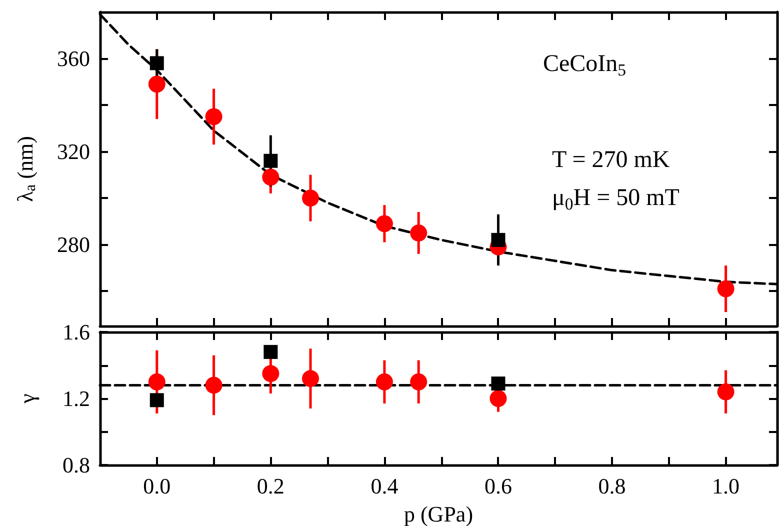 This screenshot has height=526, width=779. I want to click on y-axis-title: λa (nm), so click(25, 169).